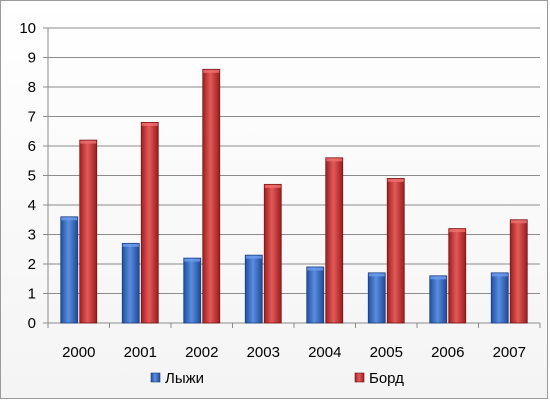  I want to click on bar-bord-2004, so click(334, 240).